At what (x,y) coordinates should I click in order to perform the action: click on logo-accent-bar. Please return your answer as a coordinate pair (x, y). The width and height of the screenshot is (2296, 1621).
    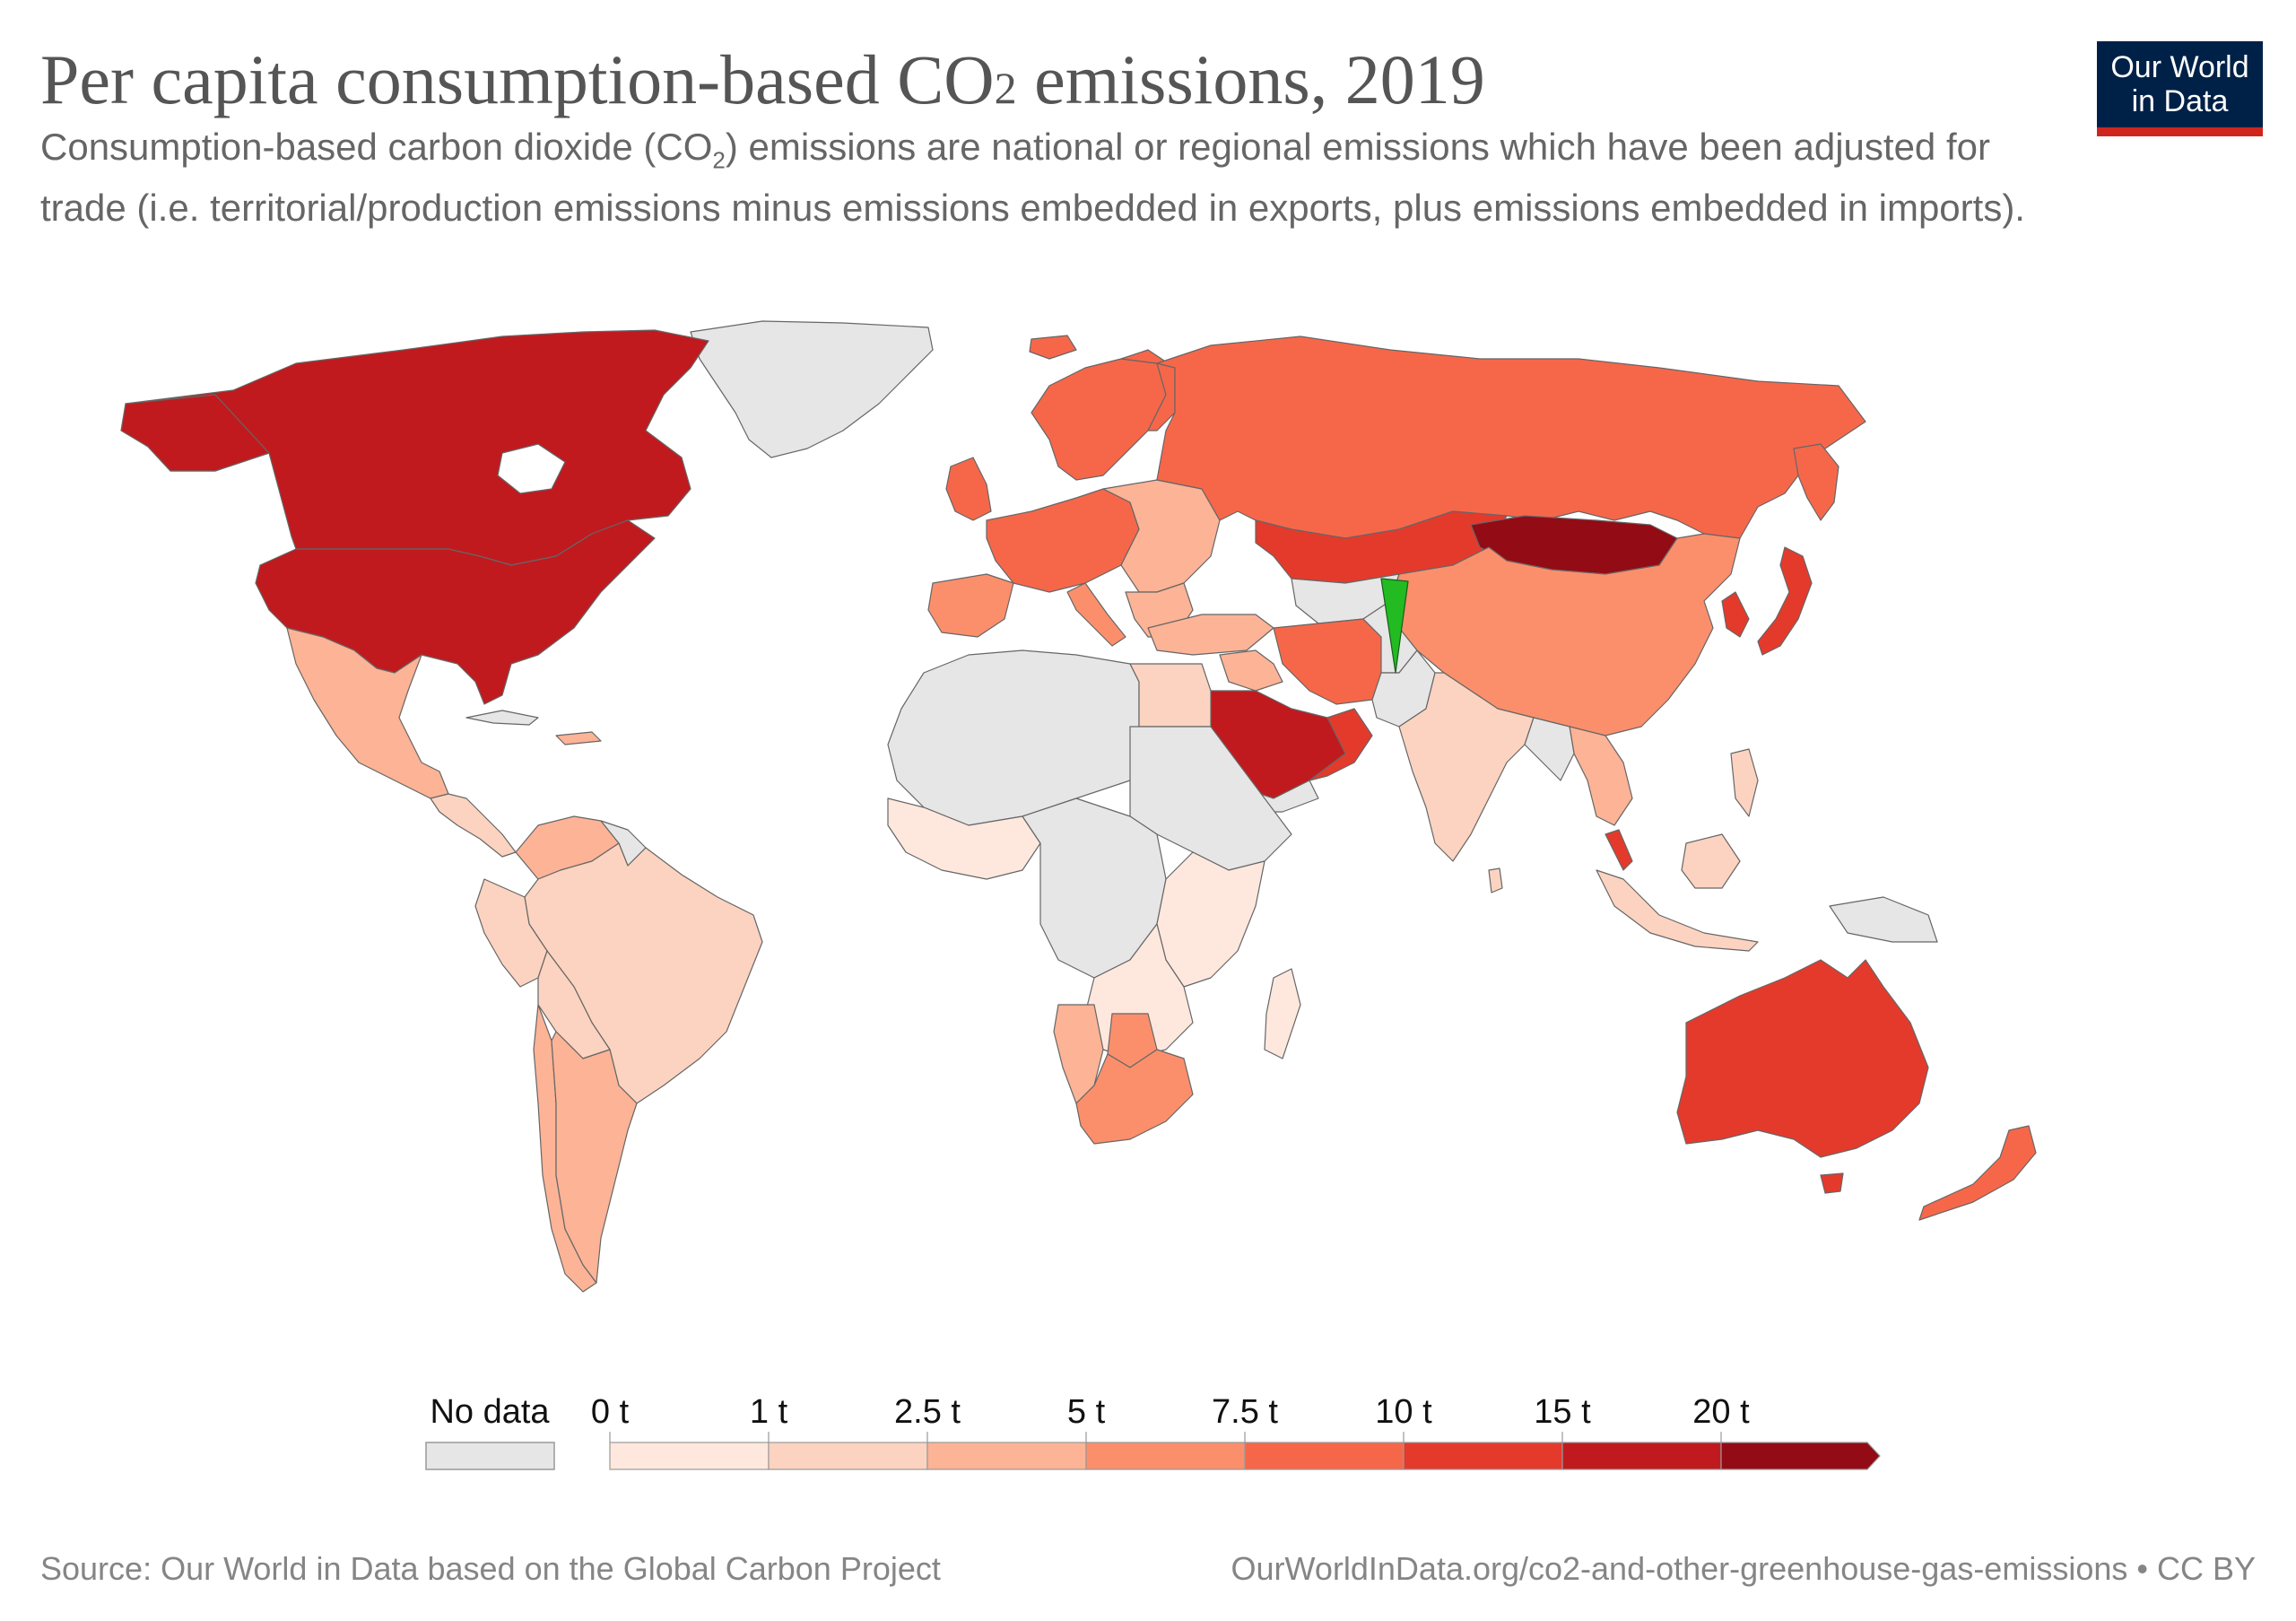
    Looking at the image, I should click on (2180, 131).